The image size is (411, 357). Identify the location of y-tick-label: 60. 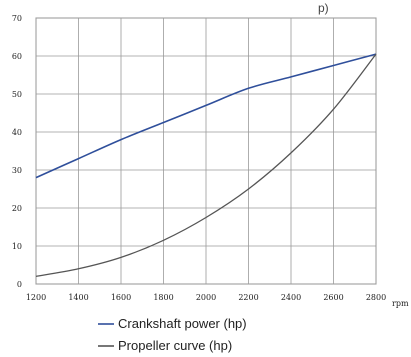
(17, 56).